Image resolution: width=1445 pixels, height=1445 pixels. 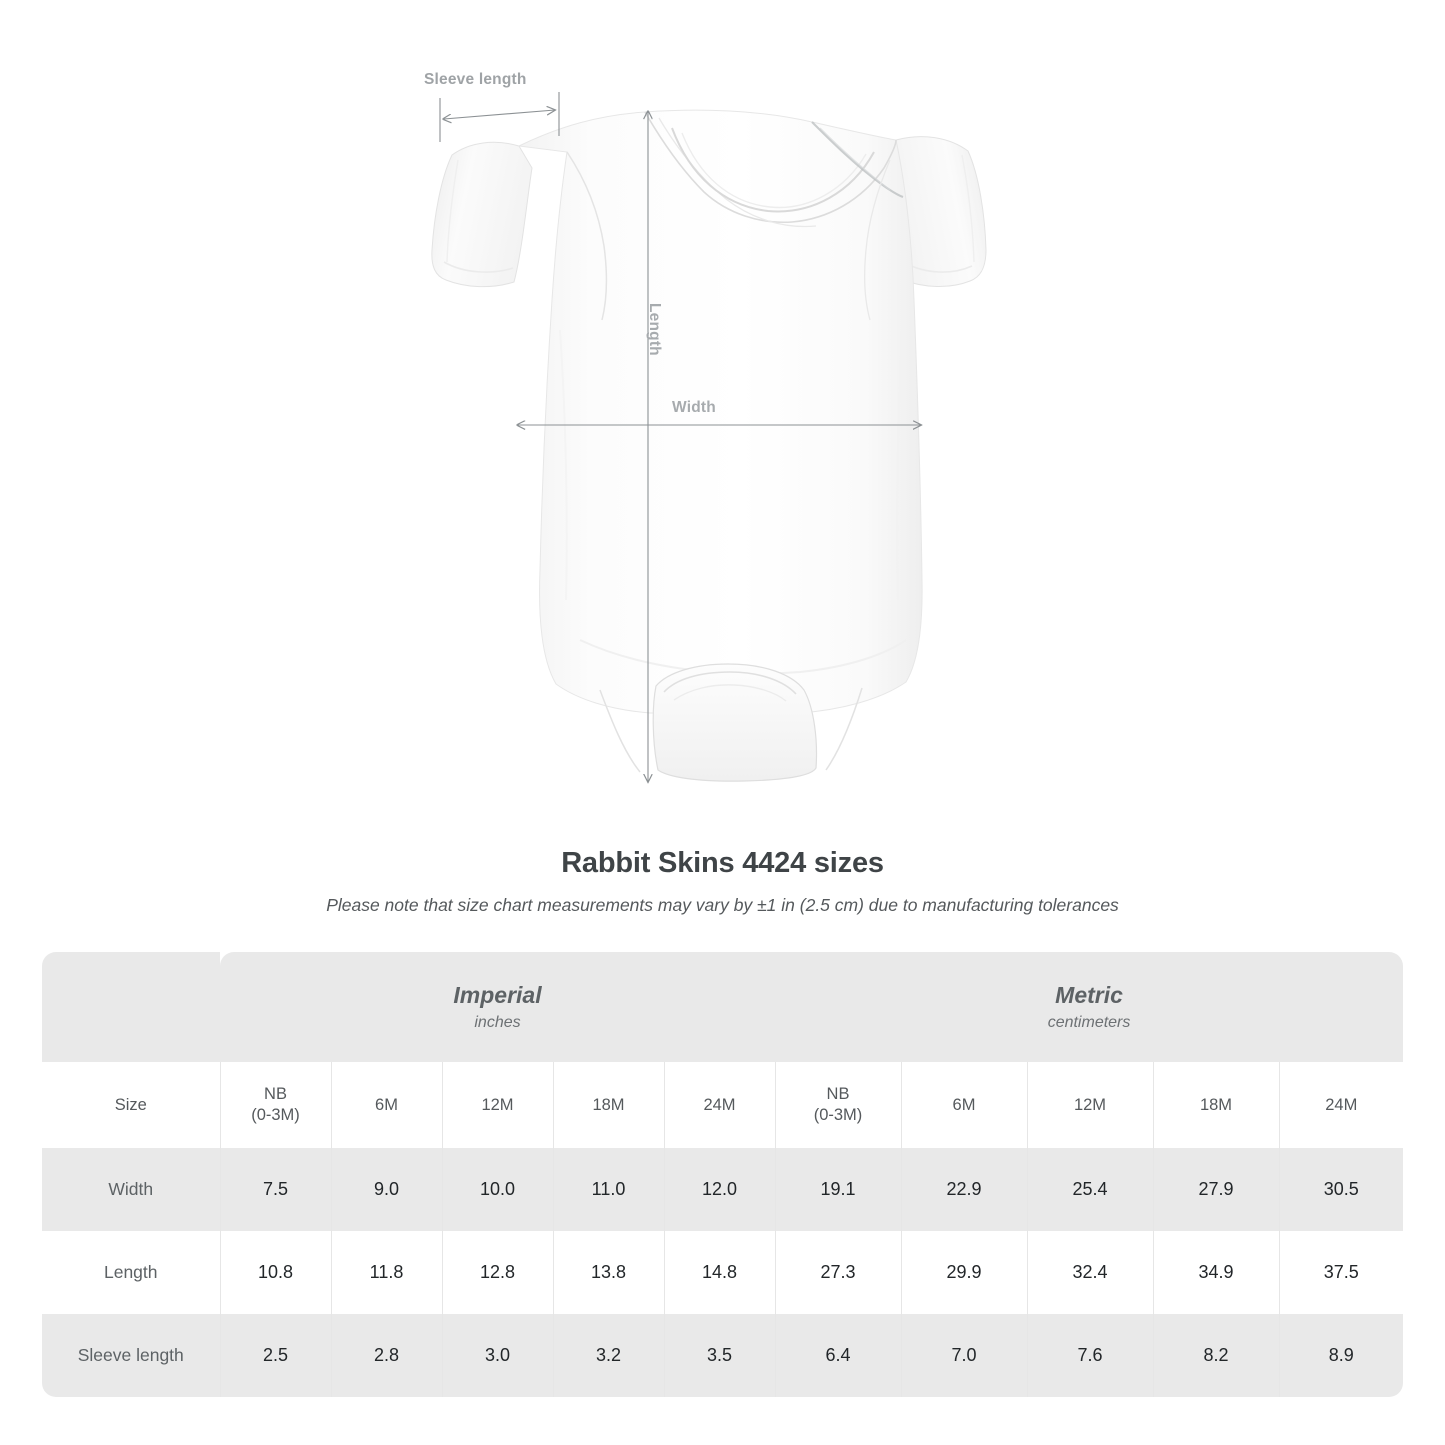 What do you see at coordinates (609, 1355) in the screenshot?
I see `cell-sleeve-imperial-18m: 3.2` at bounding box center [609, 1355].